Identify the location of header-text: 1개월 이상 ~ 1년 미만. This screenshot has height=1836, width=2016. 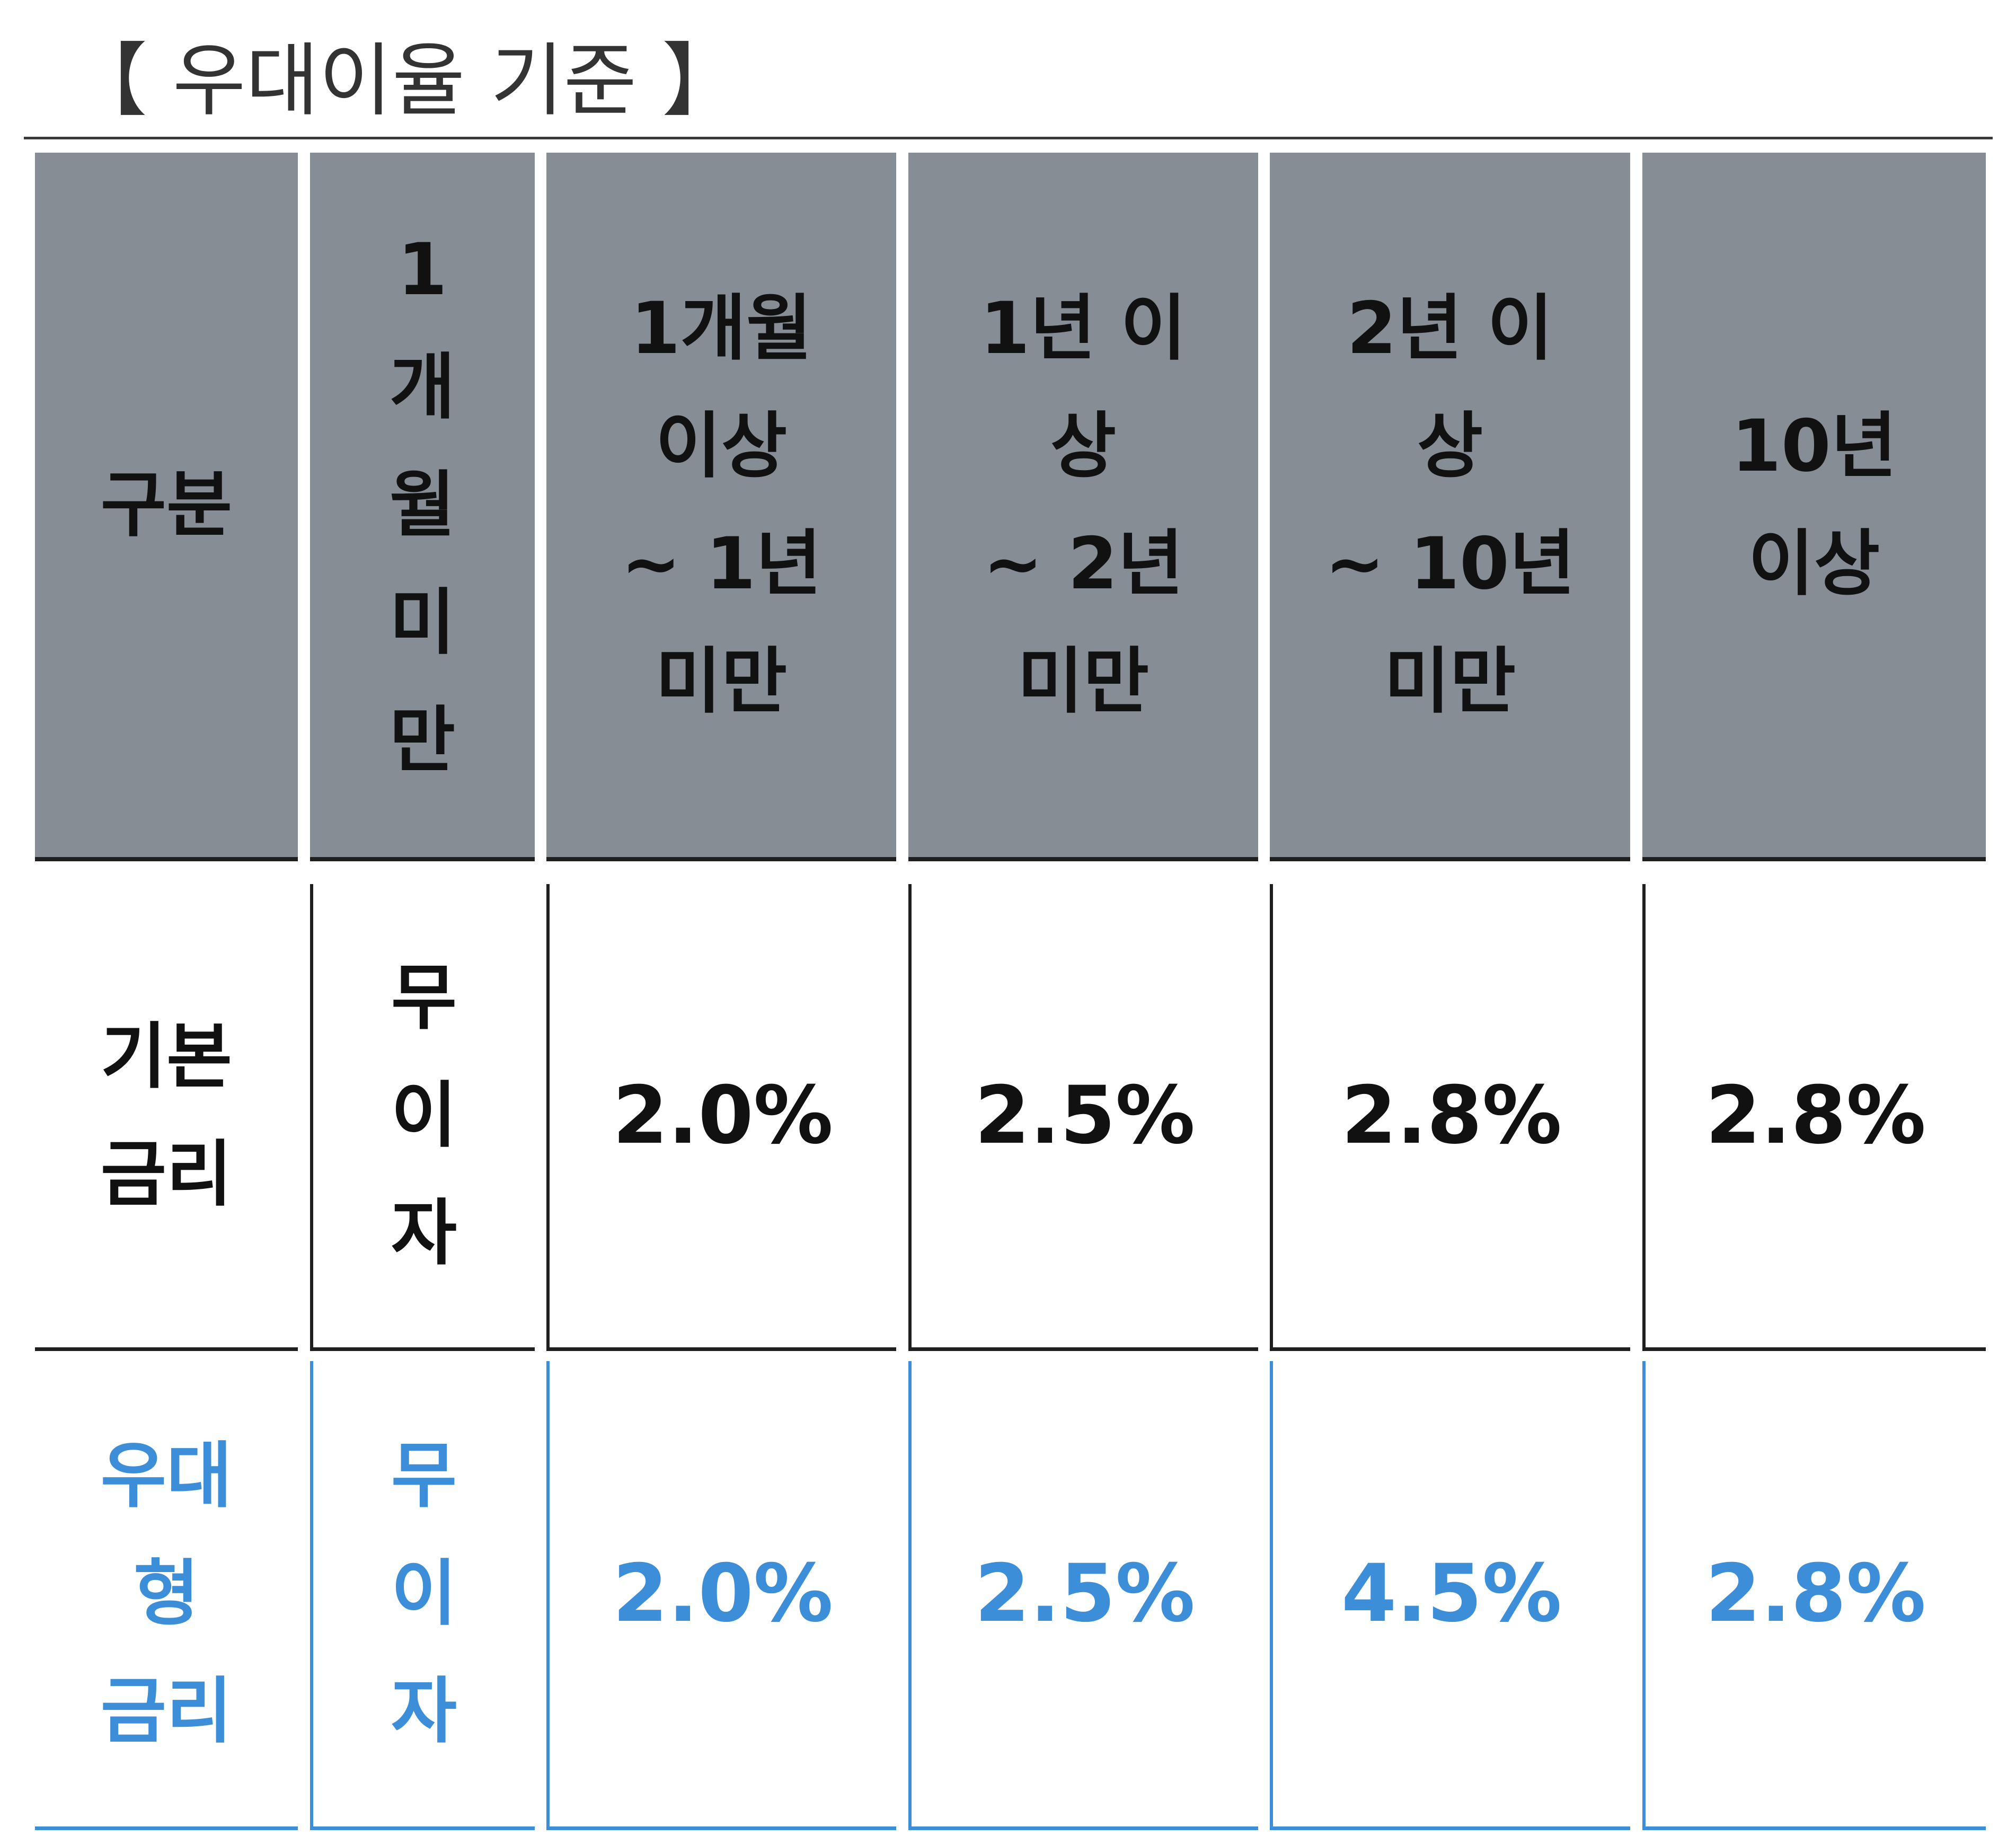
(722, 504).